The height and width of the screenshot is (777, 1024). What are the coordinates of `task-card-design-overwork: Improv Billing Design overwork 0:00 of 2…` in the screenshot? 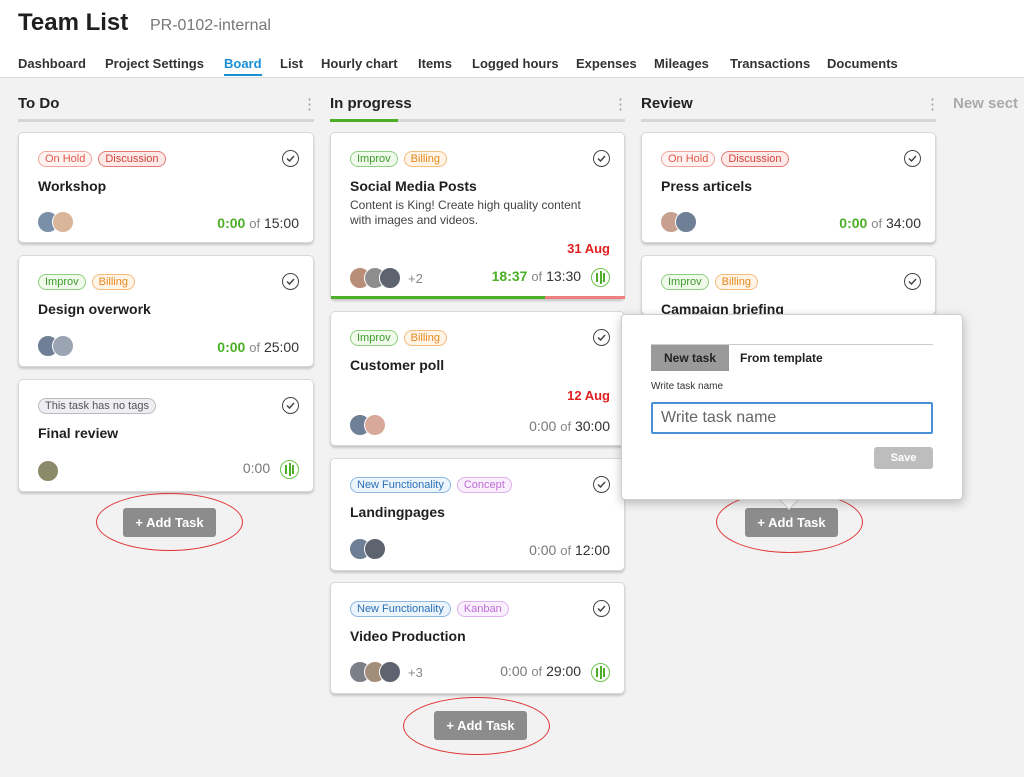 It's located at (166, 311).